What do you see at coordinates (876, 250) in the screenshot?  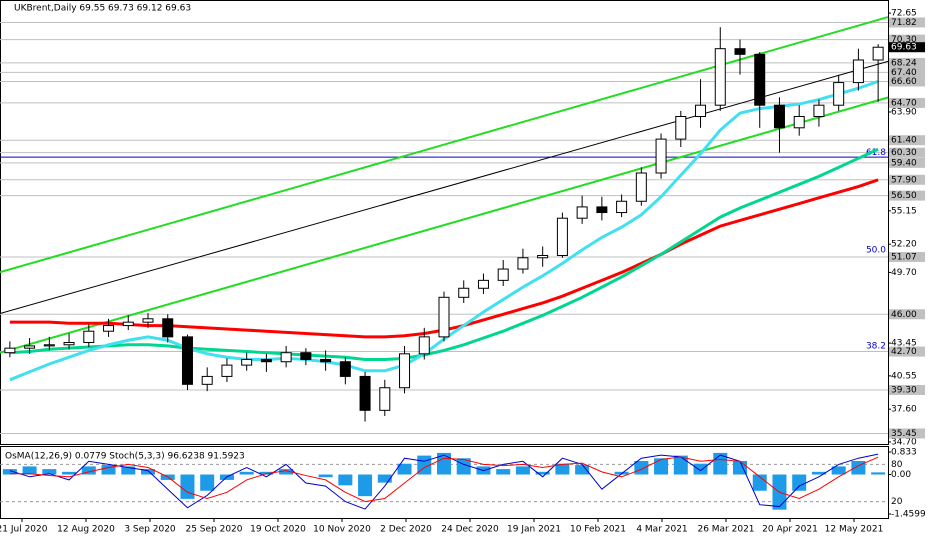 I see `fib-label: 50.0` at bounding box center [876, 250].